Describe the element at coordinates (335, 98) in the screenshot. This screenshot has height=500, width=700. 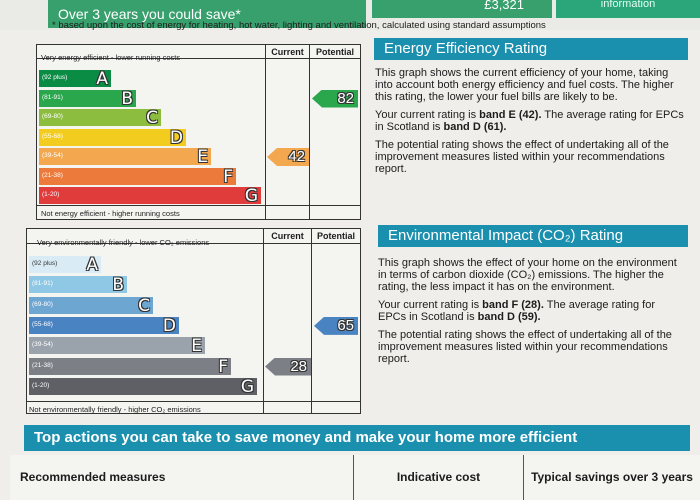
I see `energy-potential-arrow: 82` at that location.